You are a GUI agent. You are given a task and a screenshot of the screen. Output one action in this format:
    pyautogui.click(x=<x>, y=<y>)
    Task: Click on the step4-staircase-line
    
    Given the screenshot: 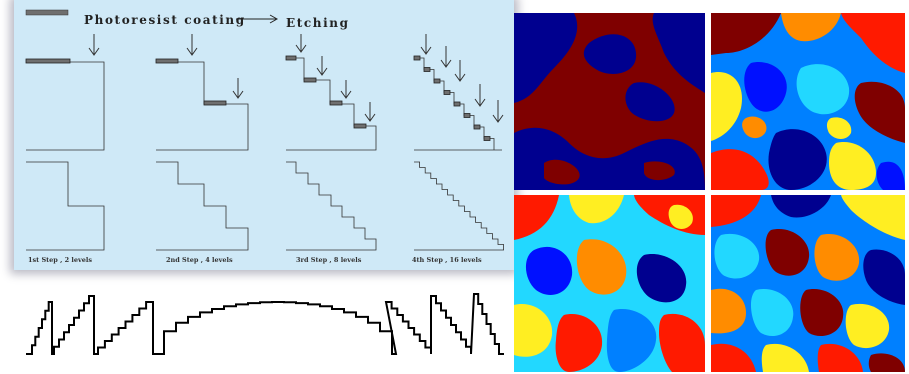 What is the action you would take?
    pyautogui.click(x=458, y=104)
    